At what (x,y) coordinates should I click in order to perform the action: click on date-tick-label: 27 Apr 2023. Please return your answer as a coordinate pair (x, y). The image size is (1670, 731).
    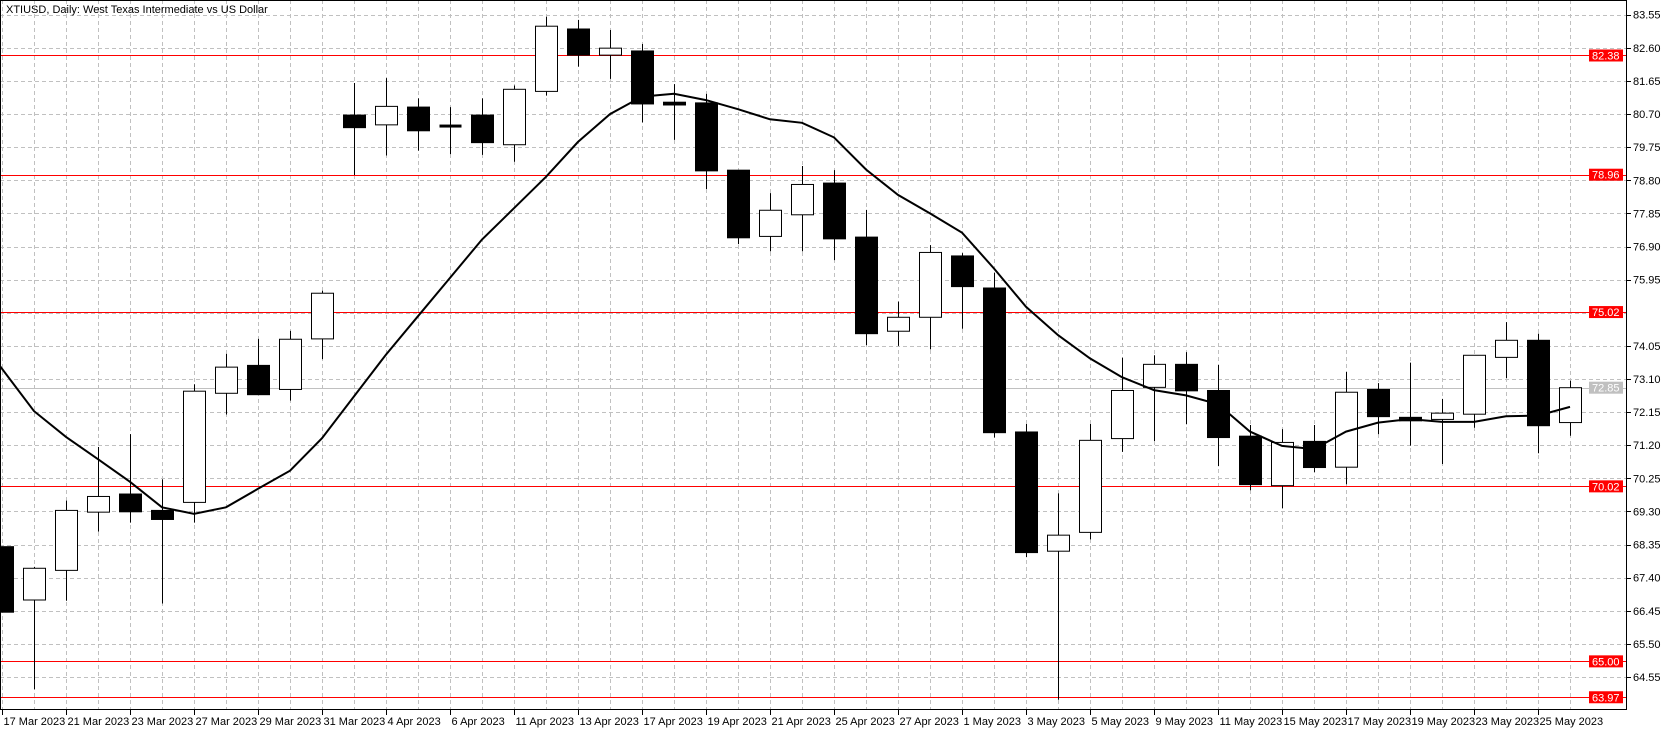
    Looking at the image, I should click on (929, 722).